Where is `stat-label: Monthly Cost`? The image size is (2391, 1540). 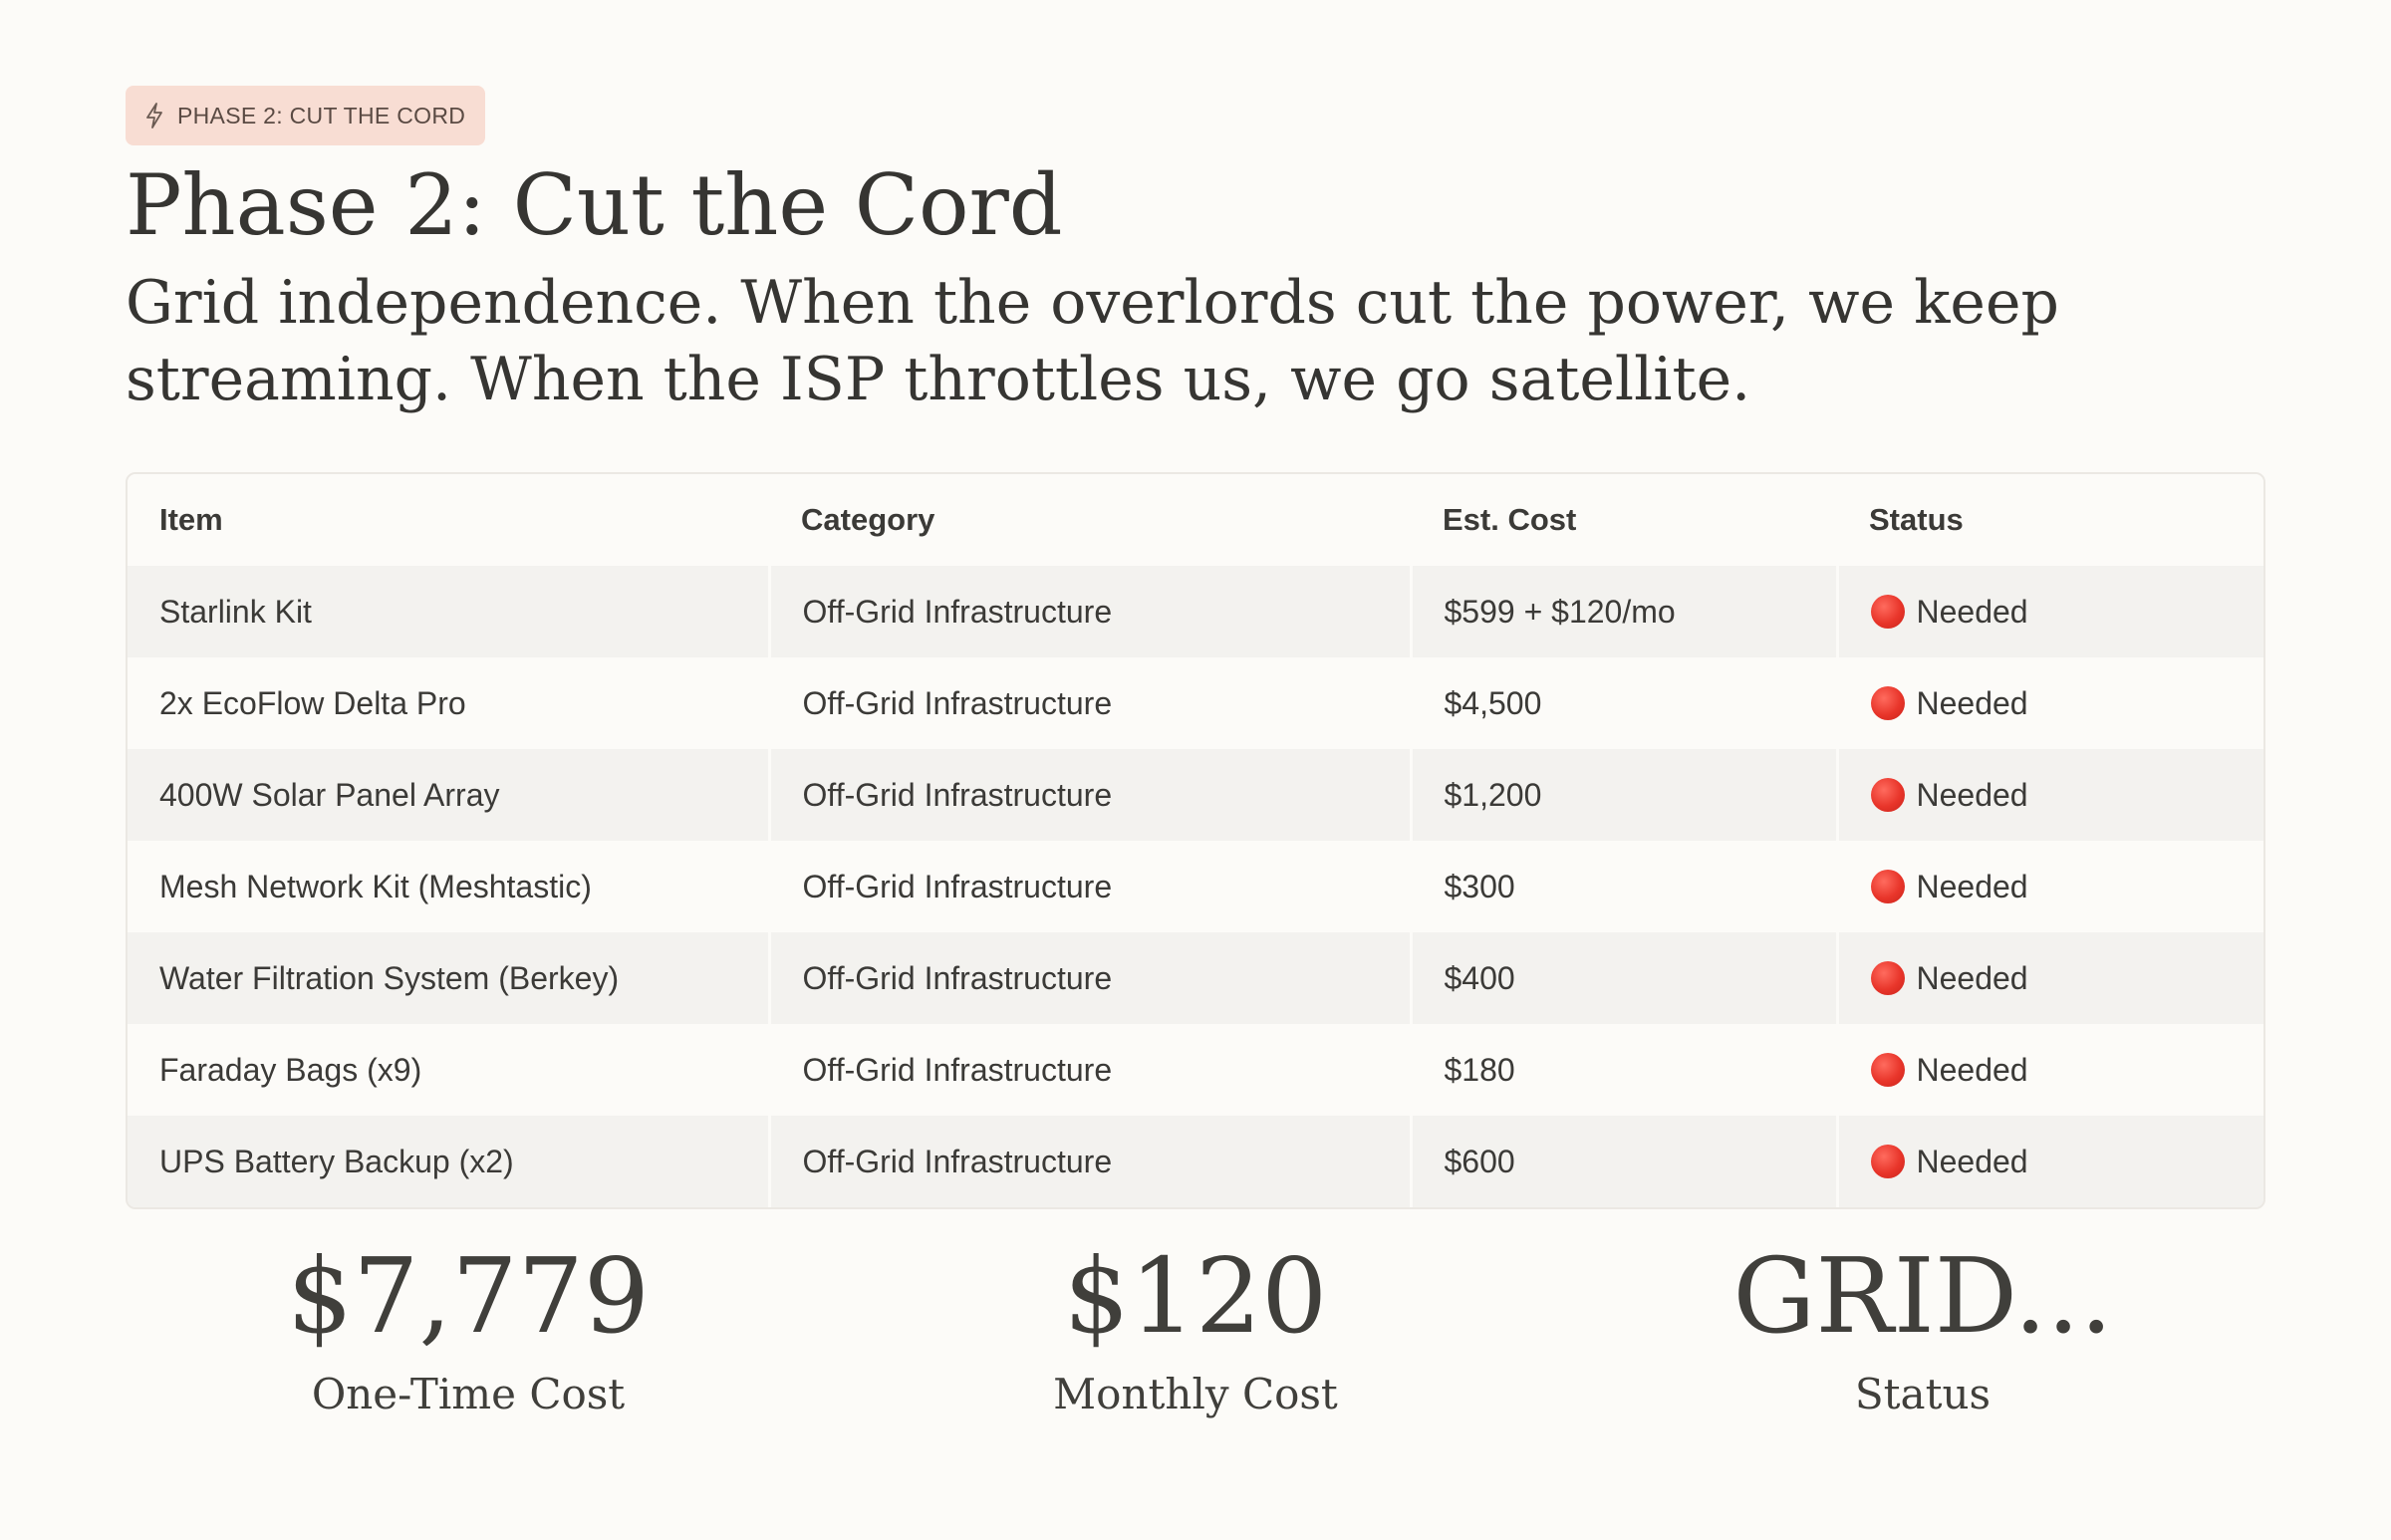 stat-label: Monthly Cost is located at coordinates (1195, 1394).